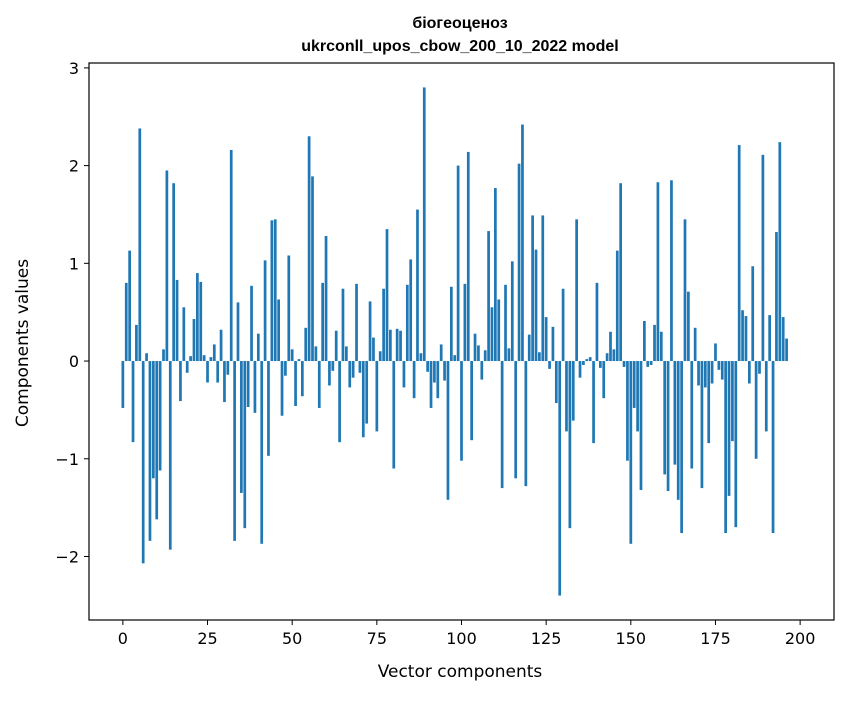 The height and width of the screenshot is (701, 847). I want to click on x-tick-label: 200, so click(800, 638).